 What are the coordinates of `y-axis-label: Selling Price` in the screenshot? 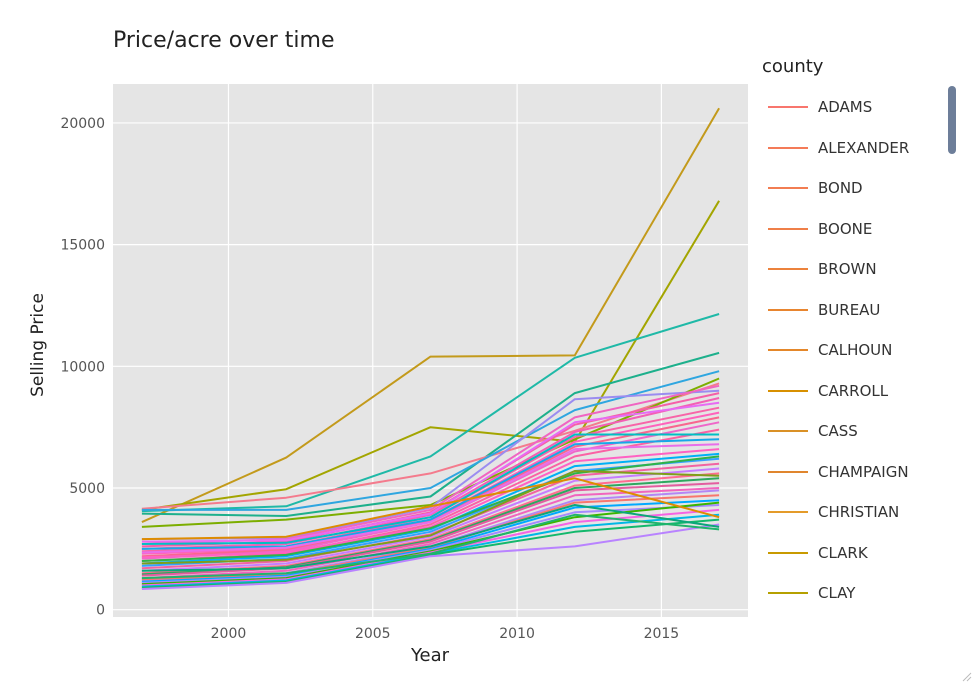 It's located at (38, 345).